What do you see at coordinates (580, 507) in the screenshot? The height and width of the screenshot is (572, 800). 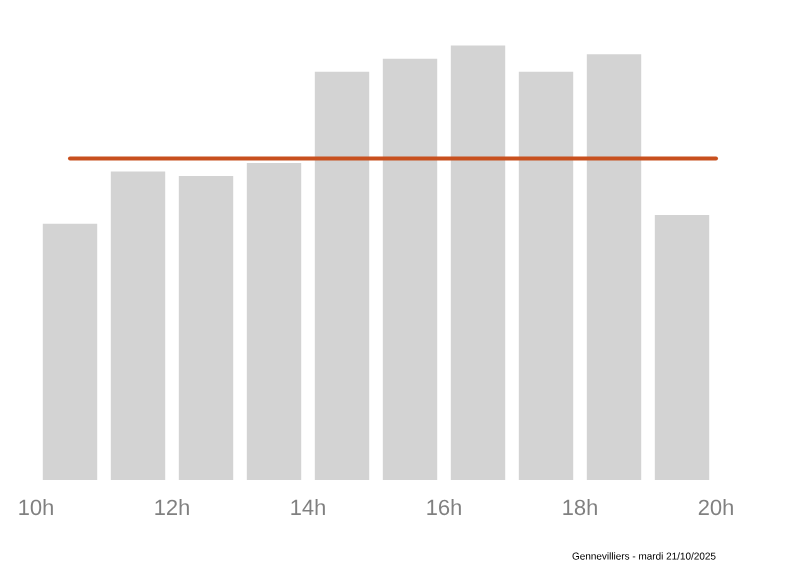 I see `x-tick-label: 18h` at bounding box center [580, 507].